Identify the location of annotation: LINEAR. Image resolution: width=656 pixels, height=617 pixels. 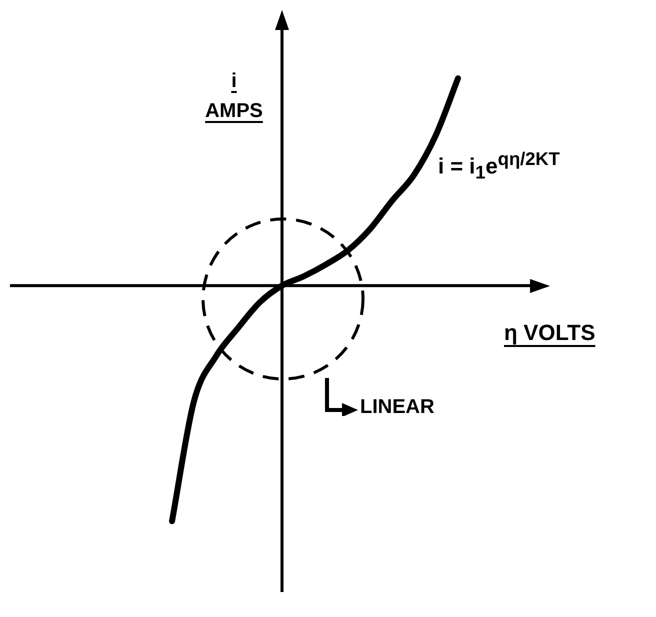
(397, 407).